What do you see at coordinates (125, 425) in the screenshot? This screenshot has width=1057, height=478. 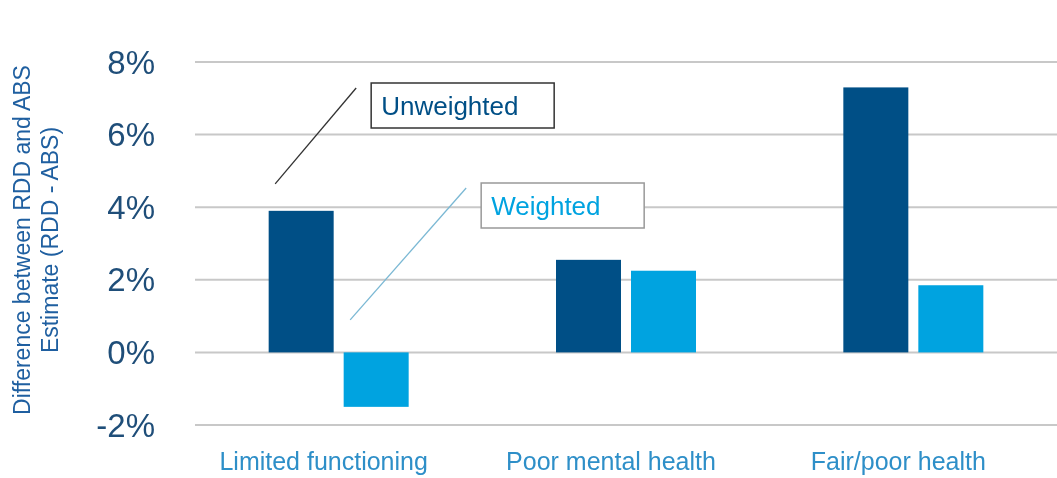 I see `y-tick-label: -2%` at bounding box center [125, 425].